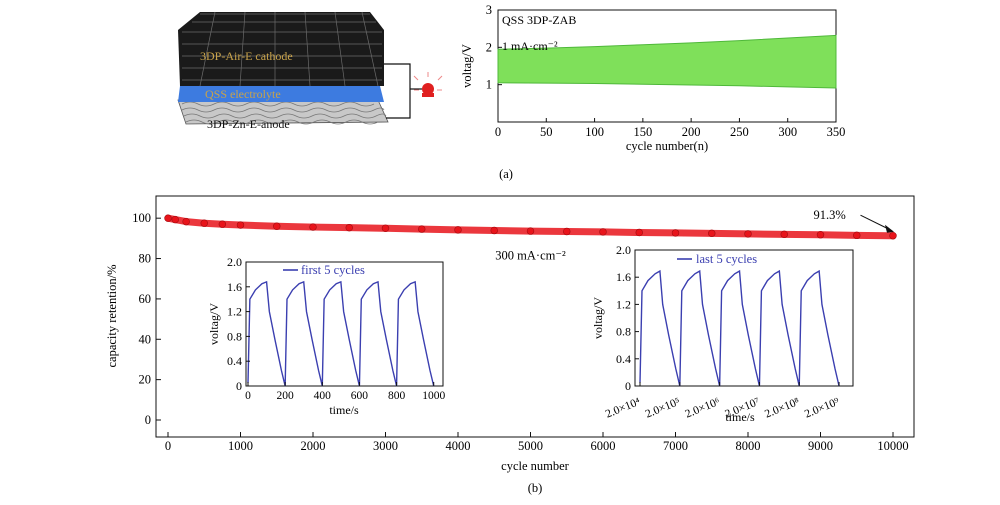 This screenshot has height=505, width=1000. Describe the element at coordinates (145, 259) in the screenshot. I see `chart-b-y-tick-label: 80` at that location.